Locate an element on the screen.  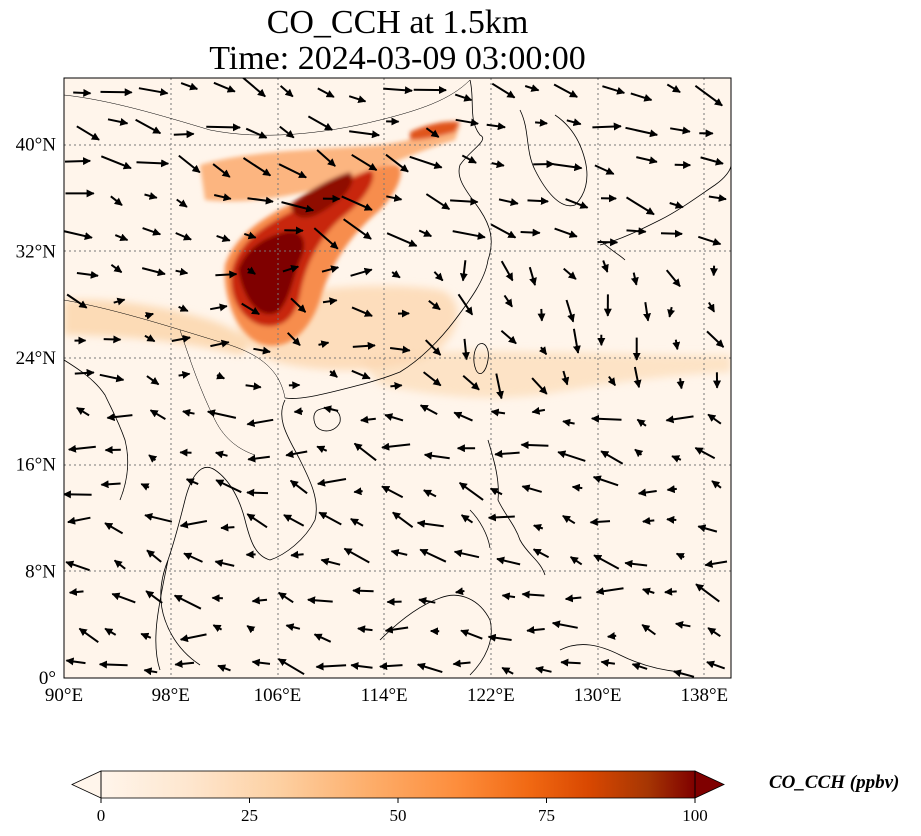
colorbar-extend-low is located at coordinates (86, 784).